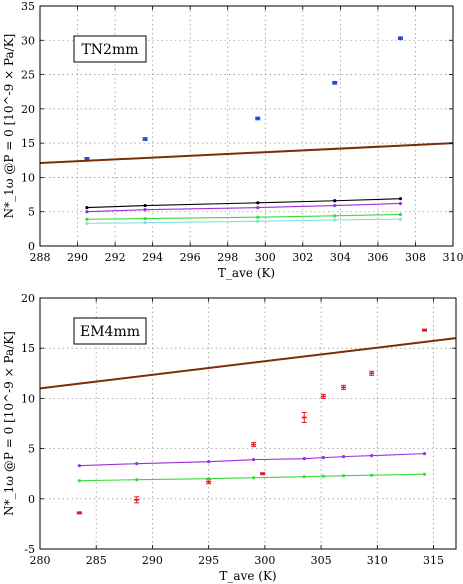  What do you see at coordinates (302, 257) in the screenshot?
I see `x-tick-label: 302` at bounding box center [302, 257].